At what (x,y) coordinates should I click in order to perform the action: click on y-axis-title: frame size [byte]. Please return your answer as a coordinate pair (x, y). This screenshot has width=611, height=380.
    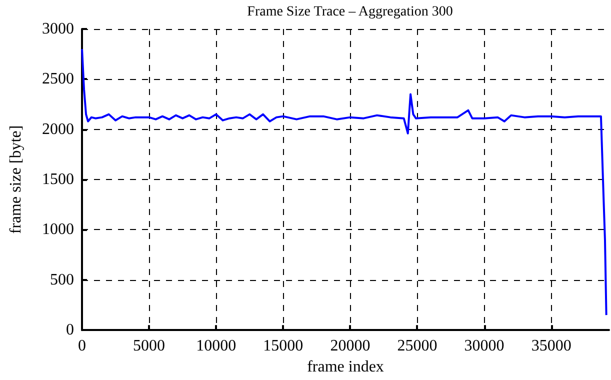
    Looking at the image, I should click on (16, 179).